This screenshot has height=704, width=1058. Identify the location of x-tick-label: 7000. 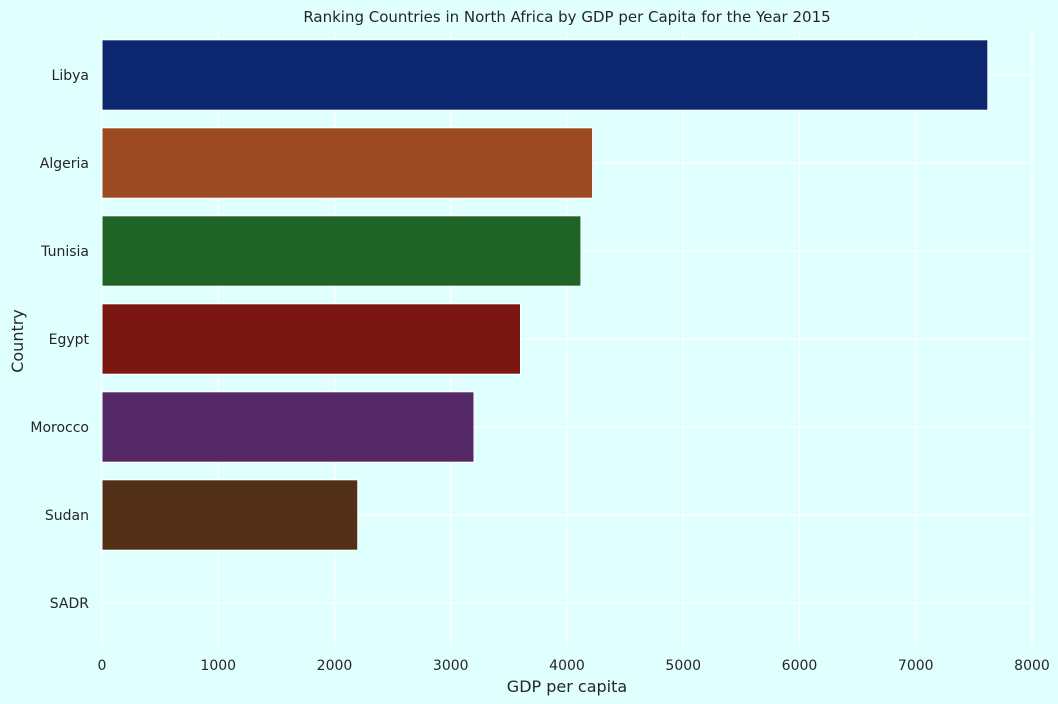
(916, 666).